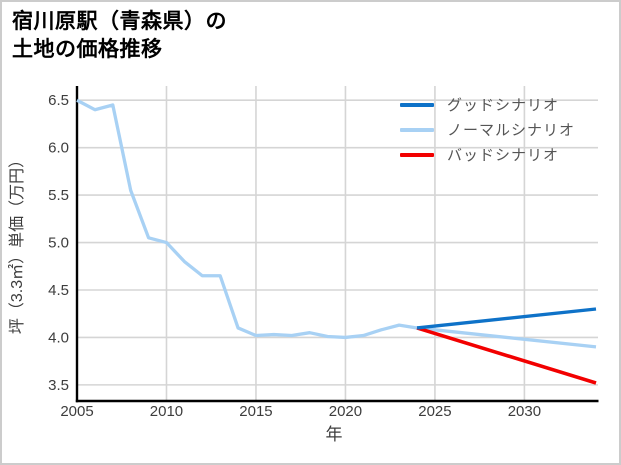  What do you see at coordinates (417, 154) in the screenshot?
I see `bad-scenario-line-swatch` at bounding box center [417, 154].